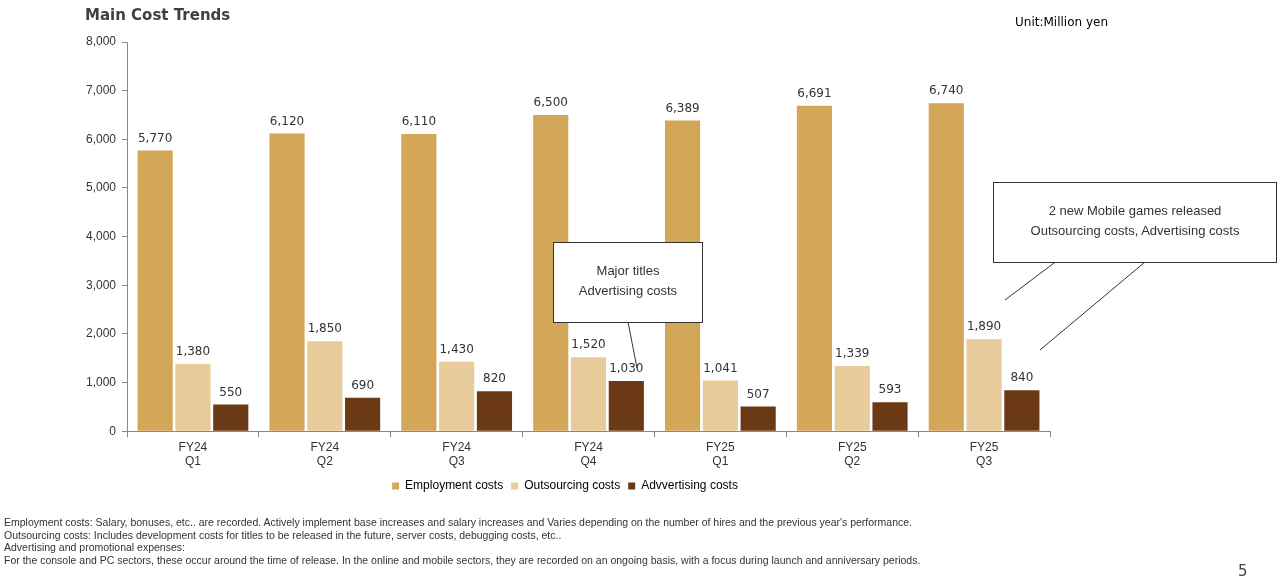  Describe the element at coordinates (550, 102) in the screenshot. I see `data-label: 6,500` at that location.